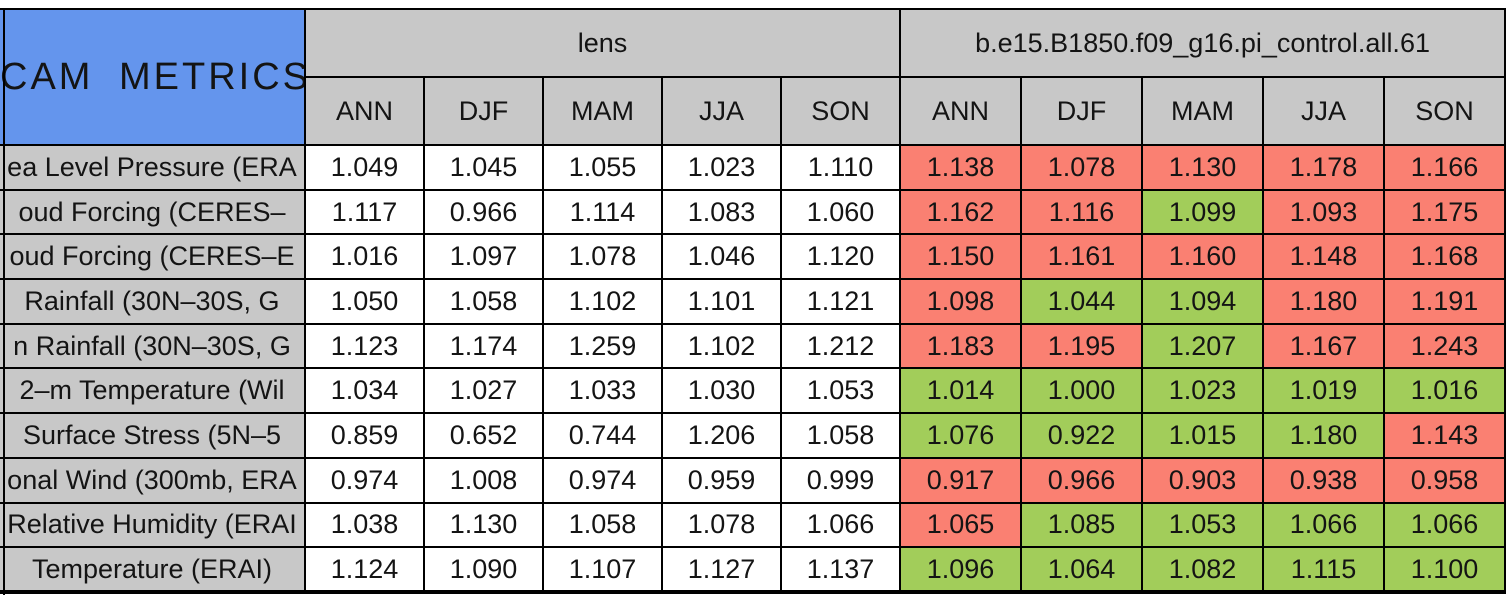  Describe the element at coordinates (1203, 43) in the screenshot. I see `group-header-control-case: b.e15.B1850.f09_g16.pi_control.all.61` at that location.